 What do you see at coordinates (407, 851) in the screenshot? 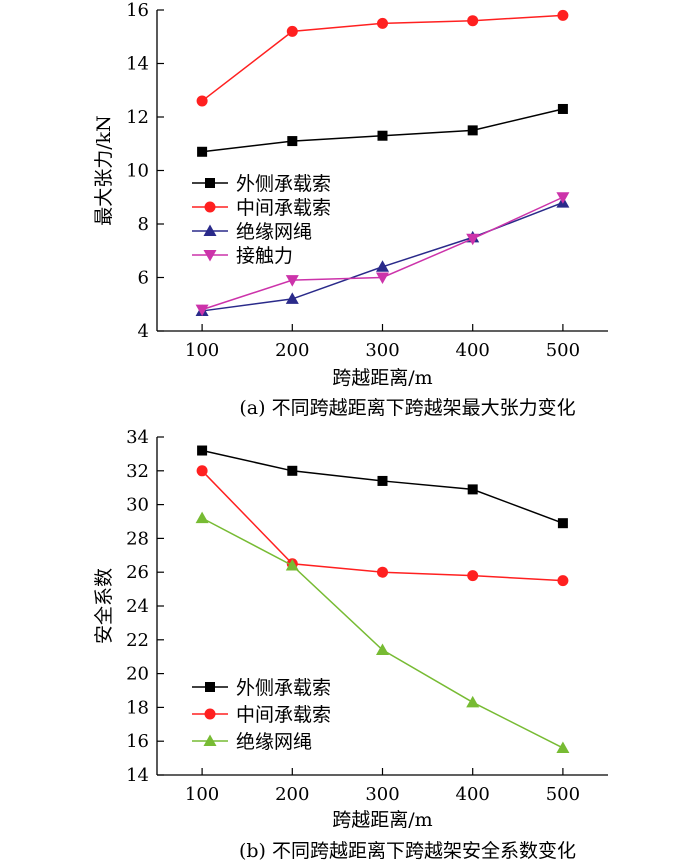
I see `chart-caption: (b) 不同跨越距离下跨越架安全系数变化` at bounding box center [407, 851].